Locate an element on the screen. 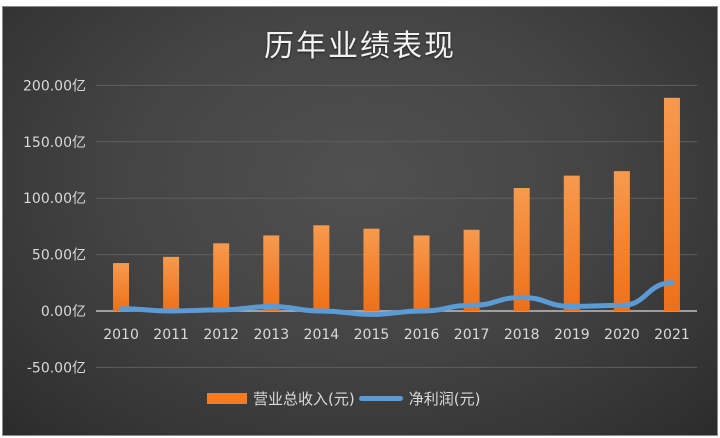  y-tick-label: 0.00亿 is located at coordinates (63, 312).